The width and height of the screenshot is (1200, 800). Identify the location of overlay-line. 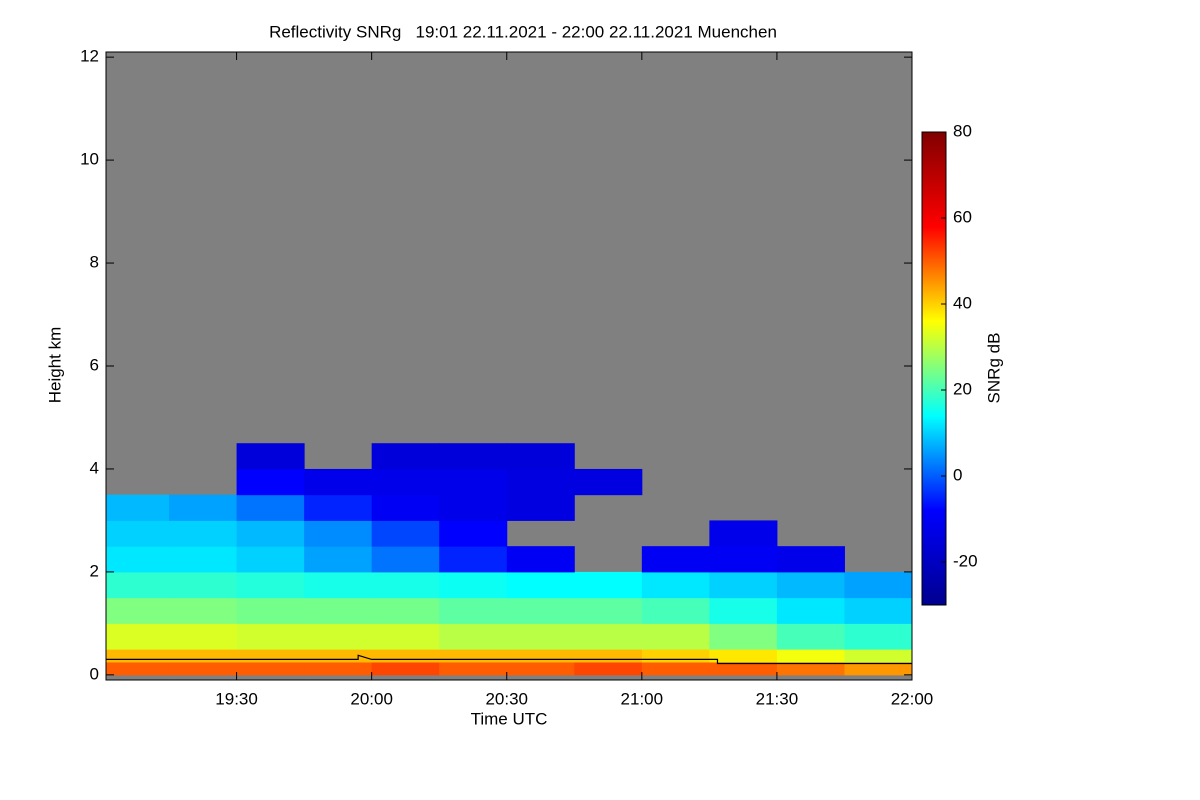
(509, 659).